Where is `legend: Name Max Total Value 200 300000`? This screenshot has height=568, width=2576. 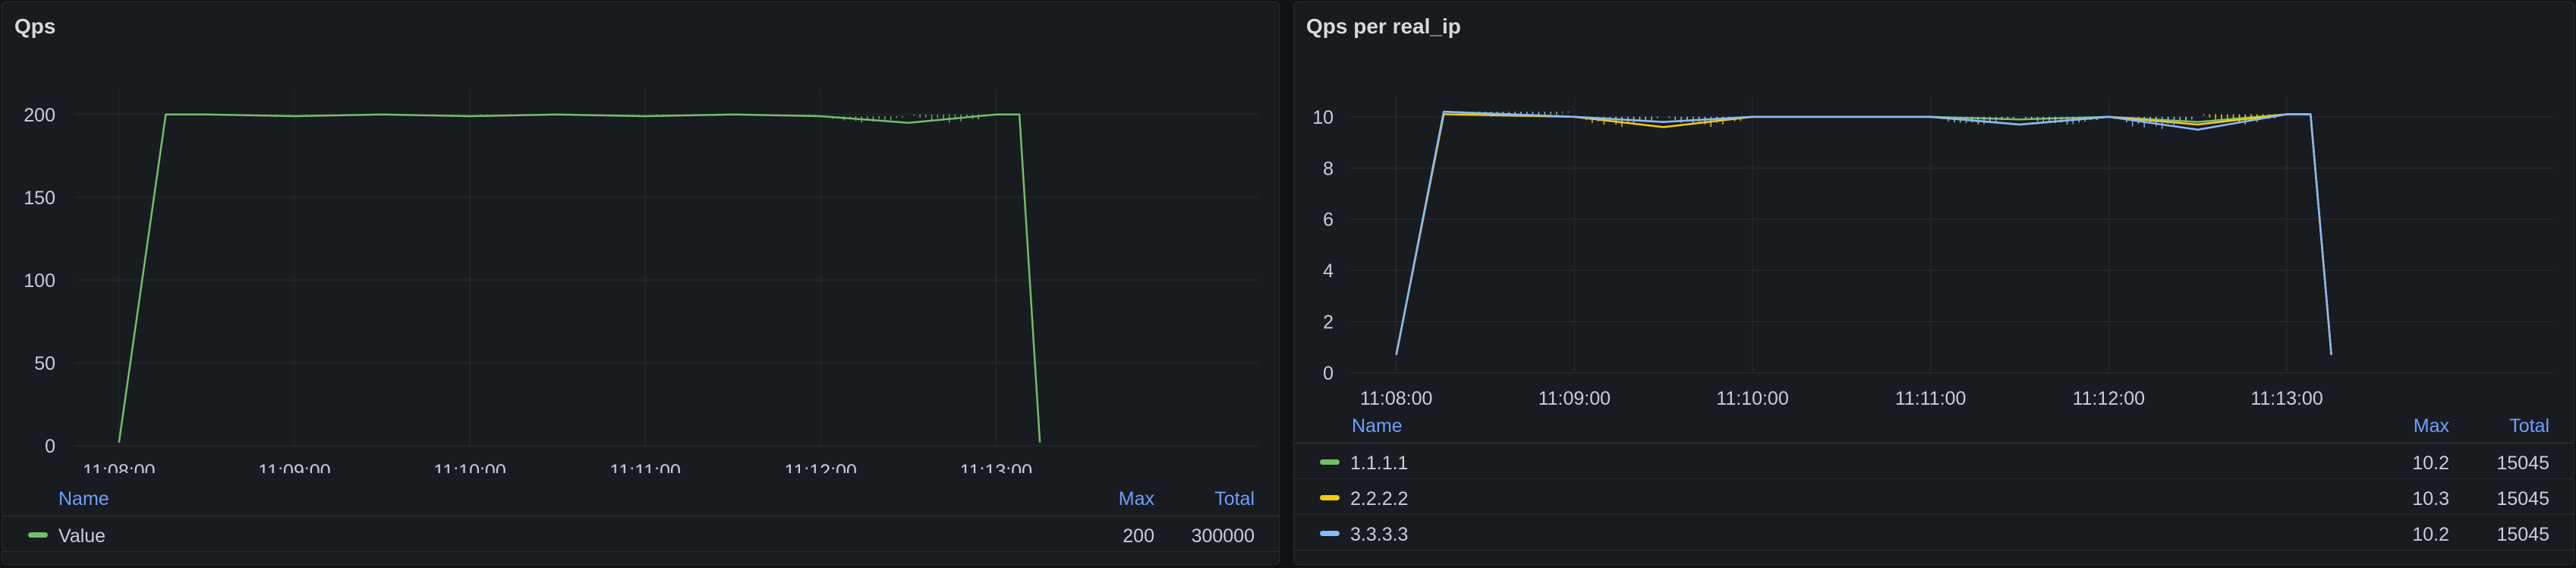 legend: Name Max Total Value 200 300000 is located at coordinates (640, 516).